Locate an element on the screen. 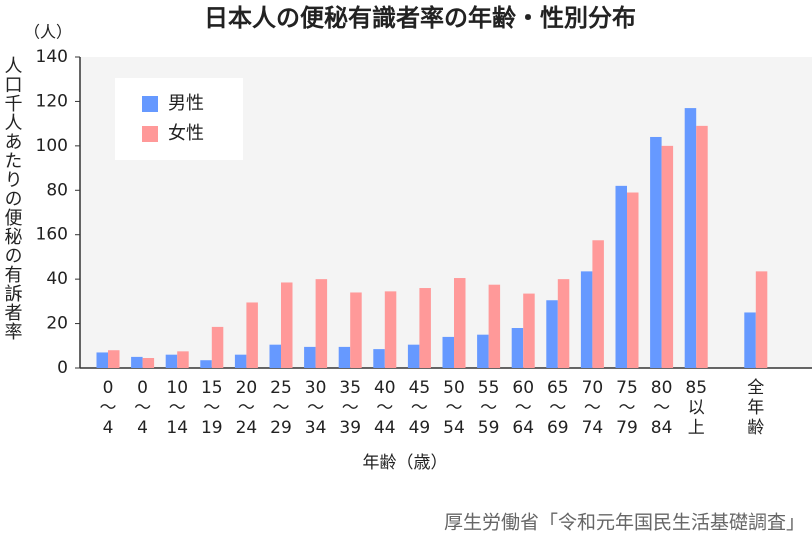  y-axis-title: 人口千人あたりの便秘の有訴者率 is located at coordinates (12, 198).